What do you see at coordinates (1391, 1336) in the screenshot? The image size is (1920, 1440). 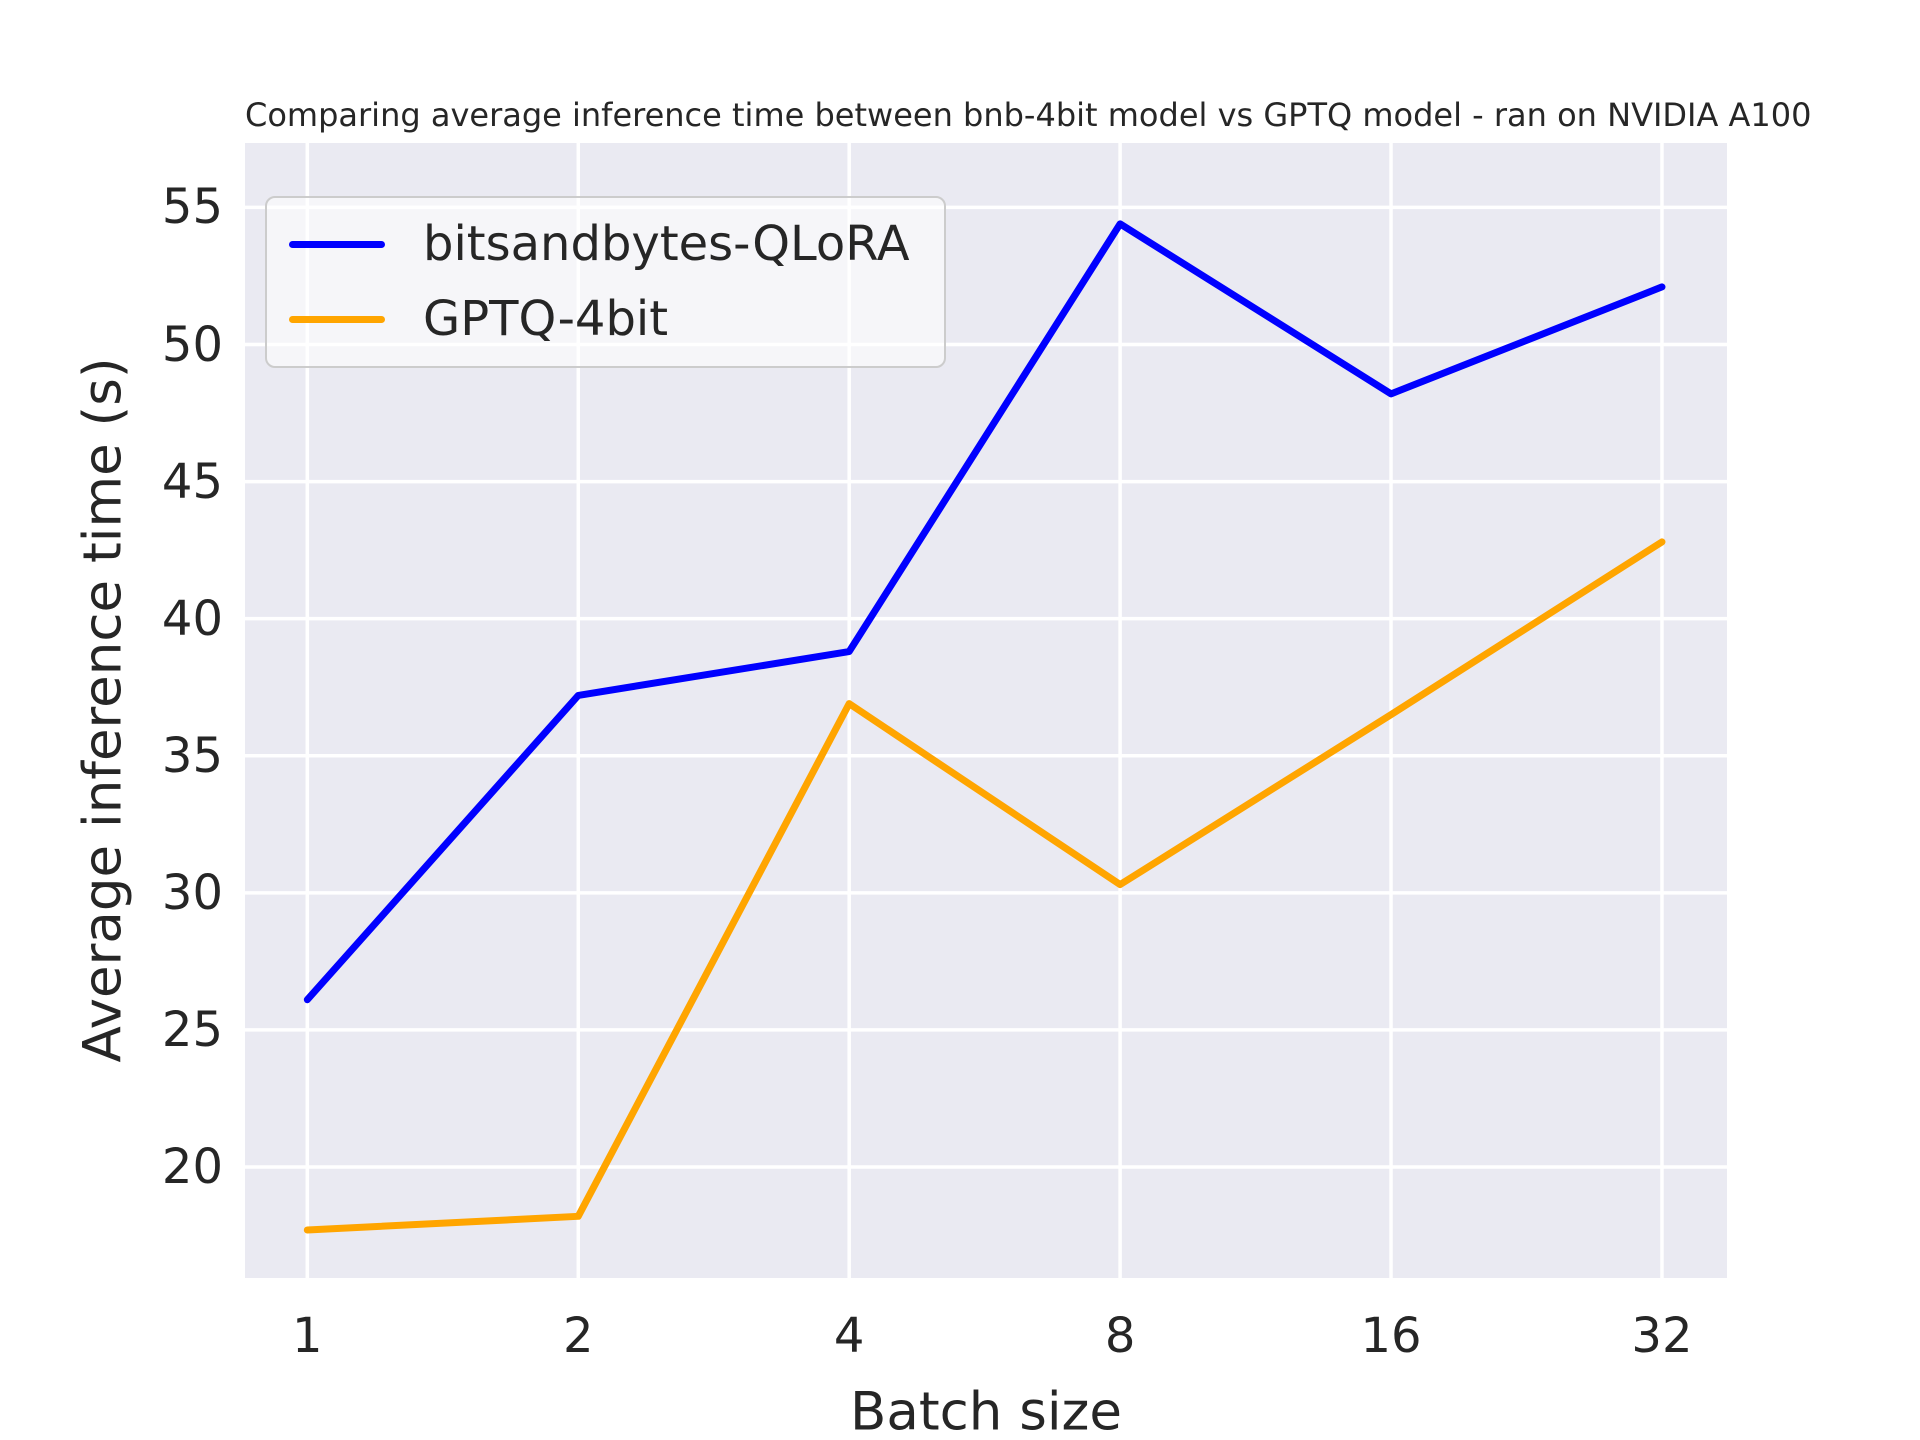 I see `x-tick-label: 16` at bounding box center [1391, 1336].